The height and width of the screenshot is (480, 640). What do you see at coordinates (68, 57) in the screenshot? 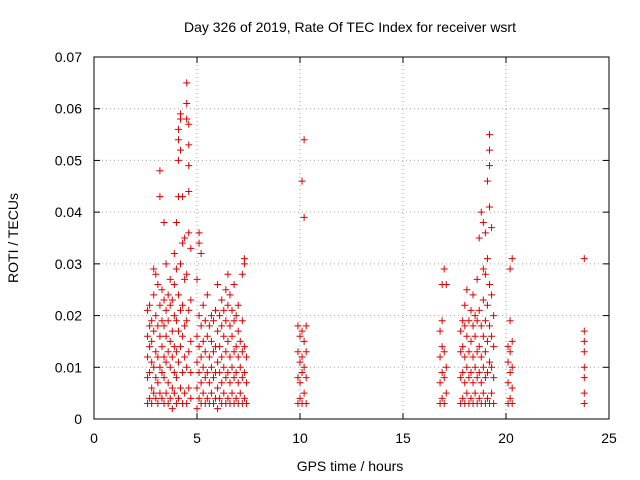
I see `y-tick-label: 0.07` at bounding box center [68, 57].